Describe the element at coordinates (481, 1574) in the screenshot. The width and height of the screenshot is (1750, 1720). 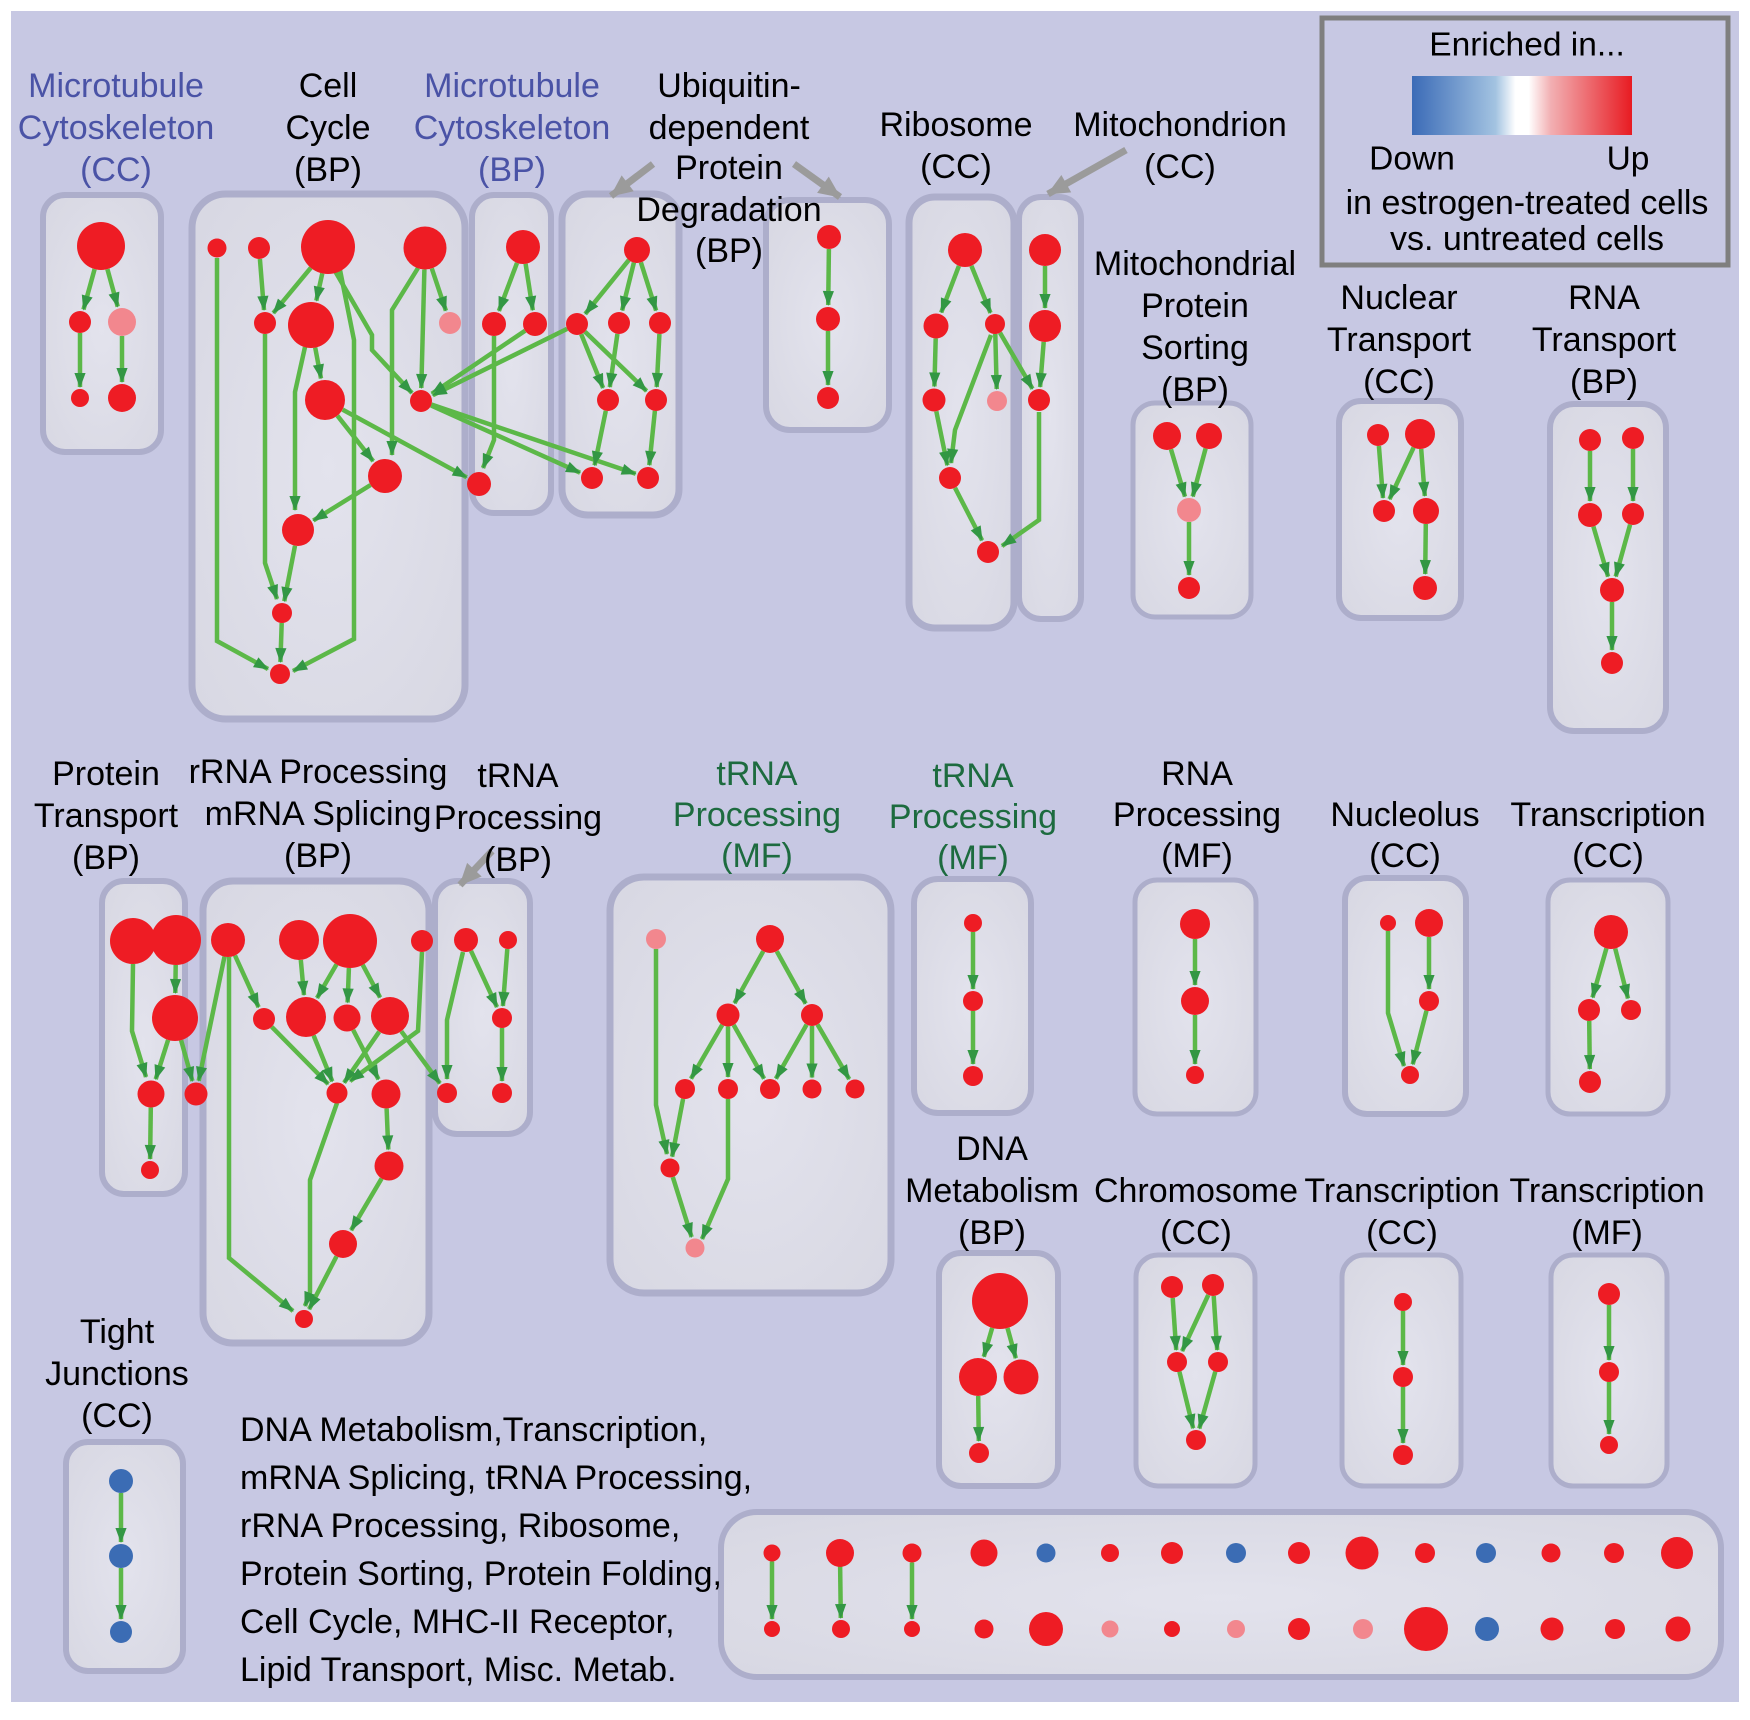
I see `svg-text:Protein Sorting, Protein Foldi: Protein Sorting, Protein Folding,` at that location.